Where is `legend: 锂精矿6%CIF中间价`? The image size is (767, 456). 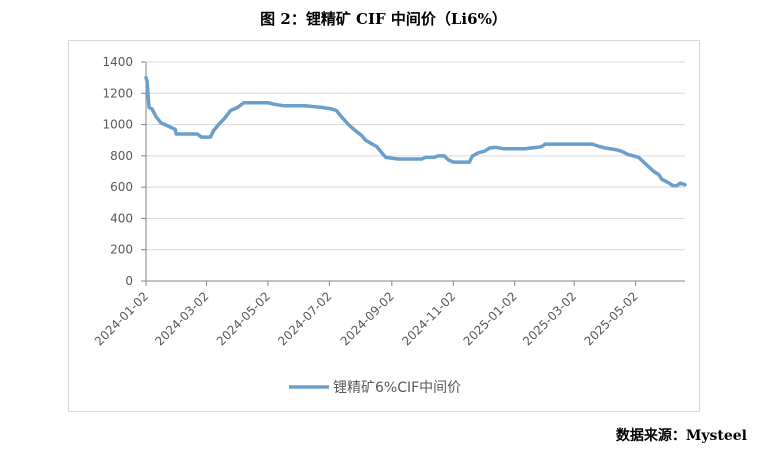 legend: 锂精矿6%CIF中间价 is located at coordinates (375, 388).